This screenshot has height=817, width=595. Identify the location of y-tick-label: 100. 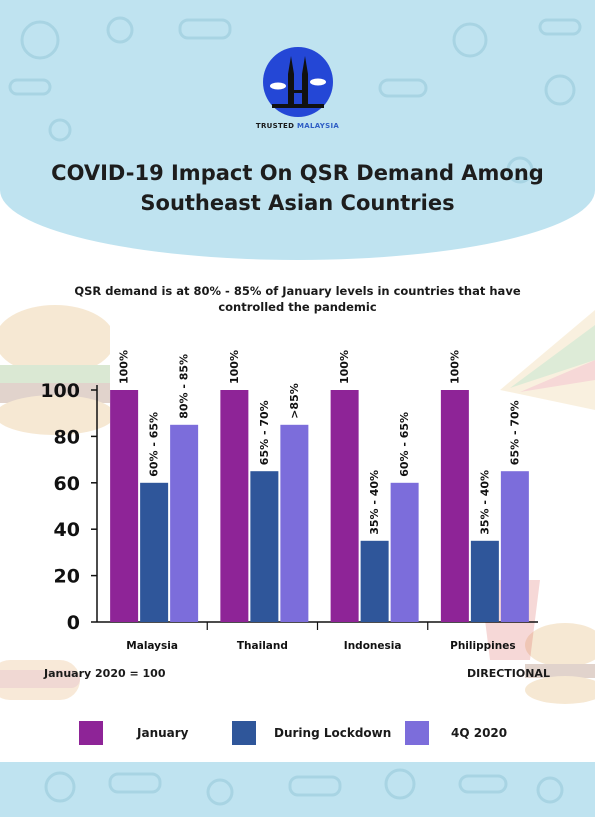
(60, 391).